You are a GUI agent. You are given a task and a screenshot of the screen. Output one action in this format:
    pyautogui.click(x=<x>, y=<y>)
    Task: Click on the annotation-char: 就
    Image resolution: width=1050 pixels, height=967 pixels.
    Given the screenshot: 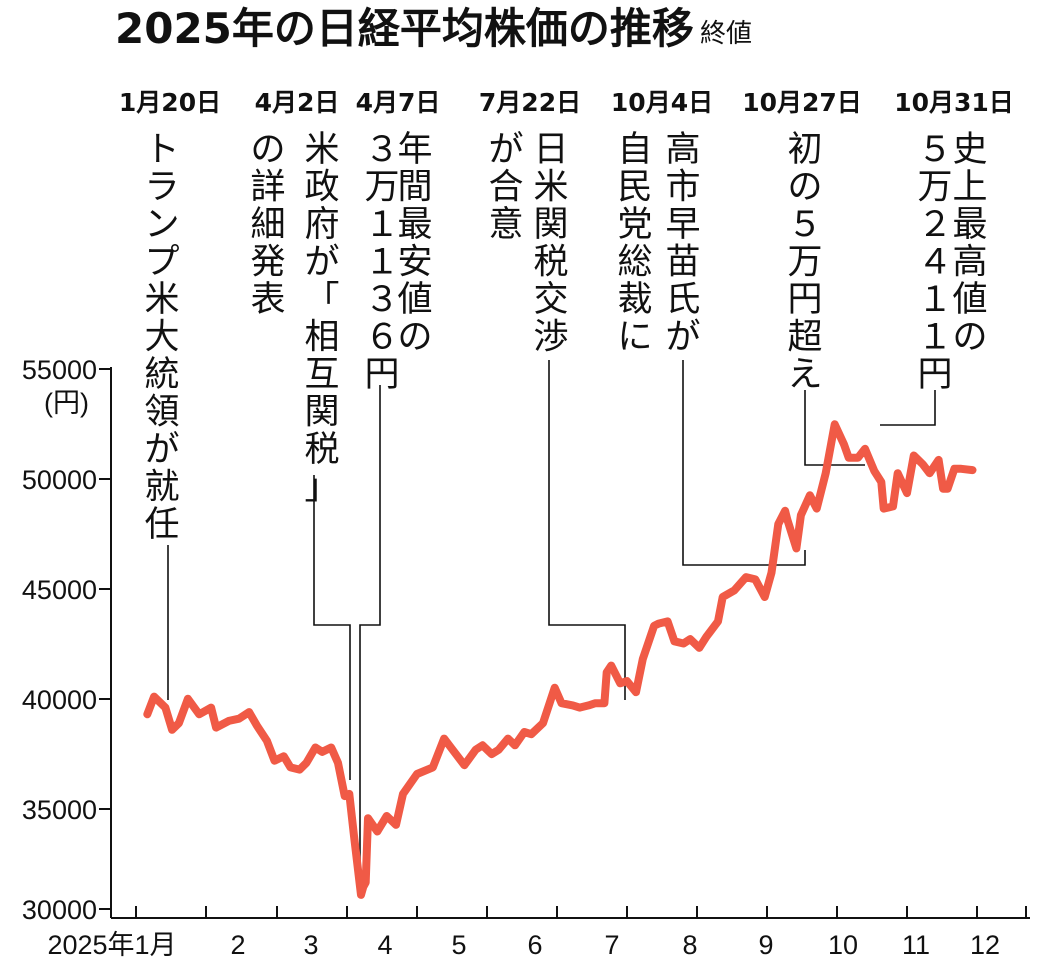 What is the action you would take?
    pyautogui.click(x=161, y=488)
    